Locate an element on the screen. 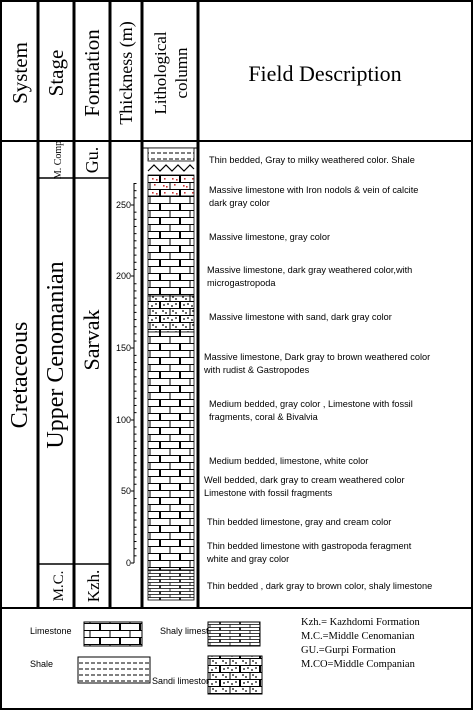 The image size is (474, 711). legend-label-sandi-limestone: Sandi limestone is located at coordinates (184, 681).